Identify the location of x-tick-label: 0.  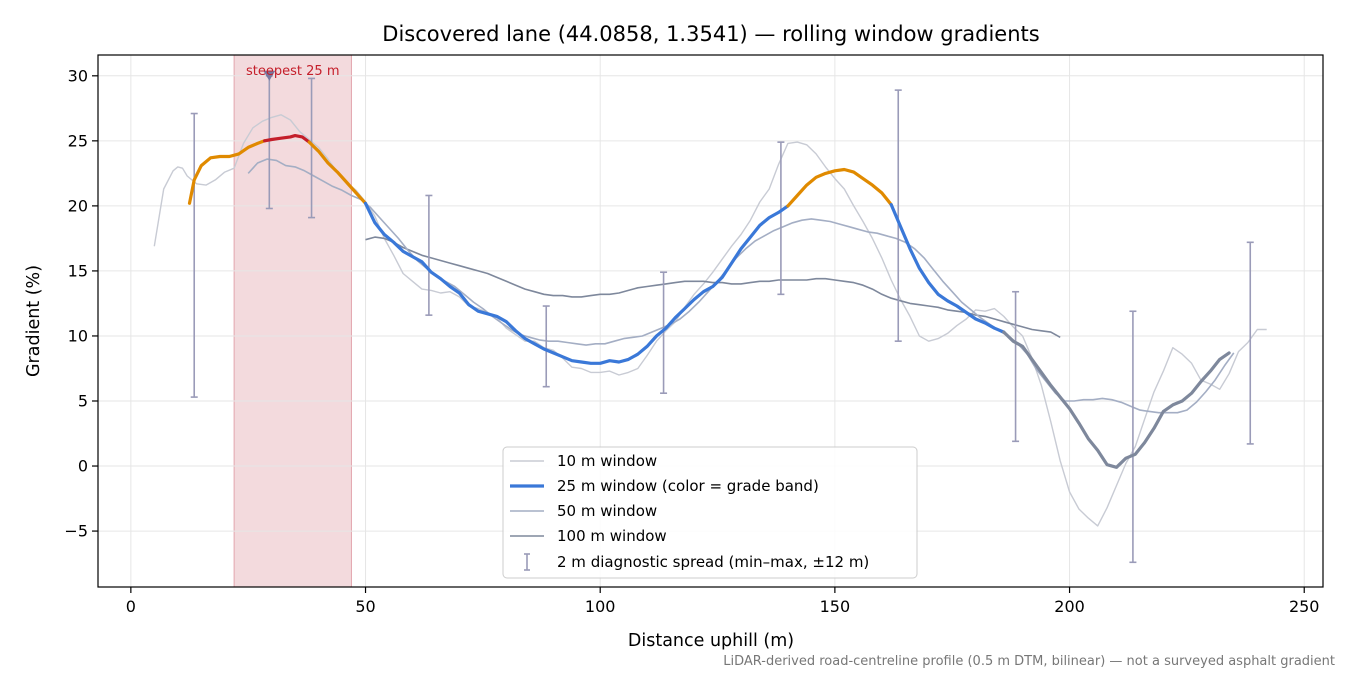
(131, 606).